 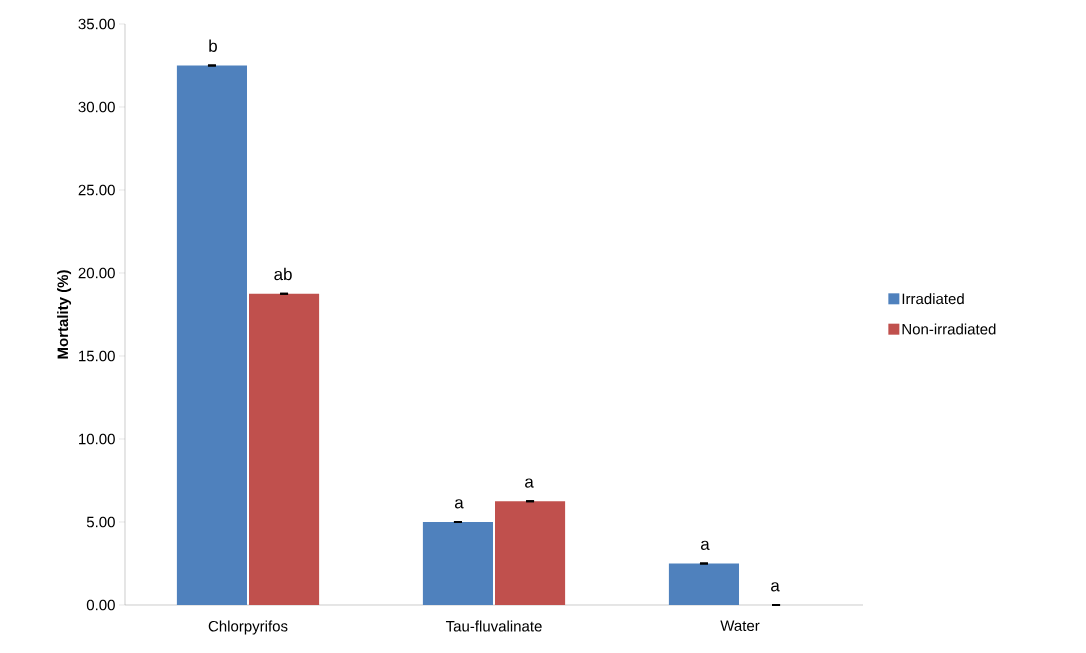 What do you see at coordinates (949, 329) in the screenshot?
I see `legend-label: Non-irradiated` at bounding box center [949, 329].